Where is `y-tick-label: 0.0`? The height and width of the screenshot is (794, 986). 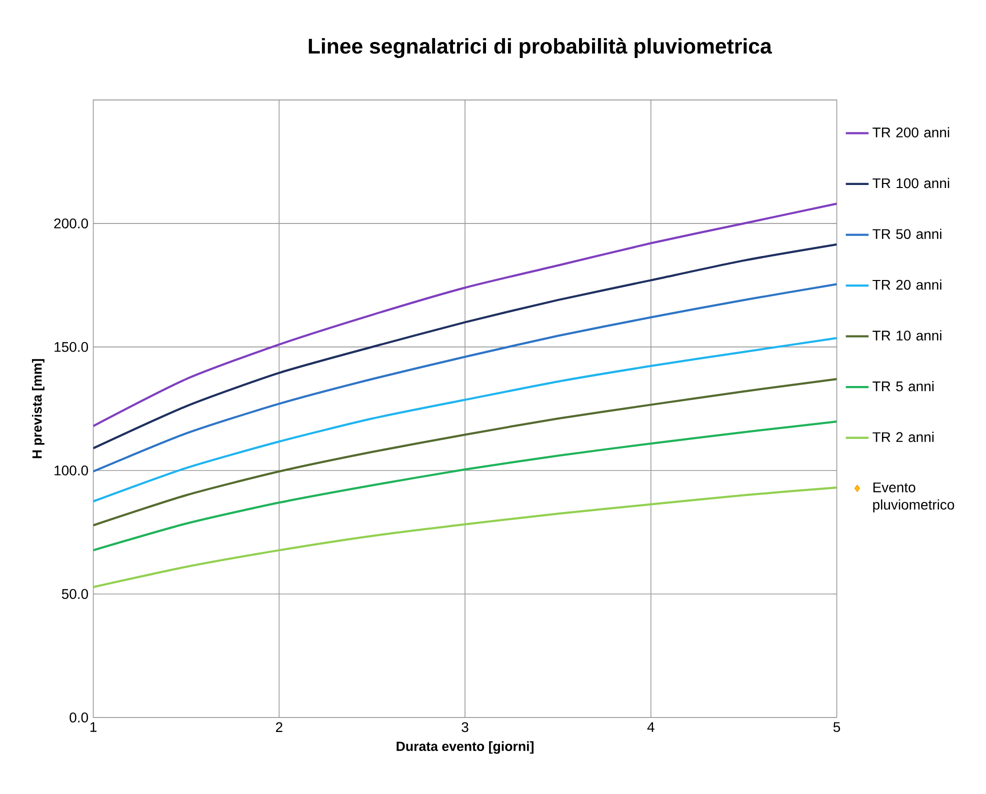
y-tick-label: 0.0 is located at coordinates (79, 717).